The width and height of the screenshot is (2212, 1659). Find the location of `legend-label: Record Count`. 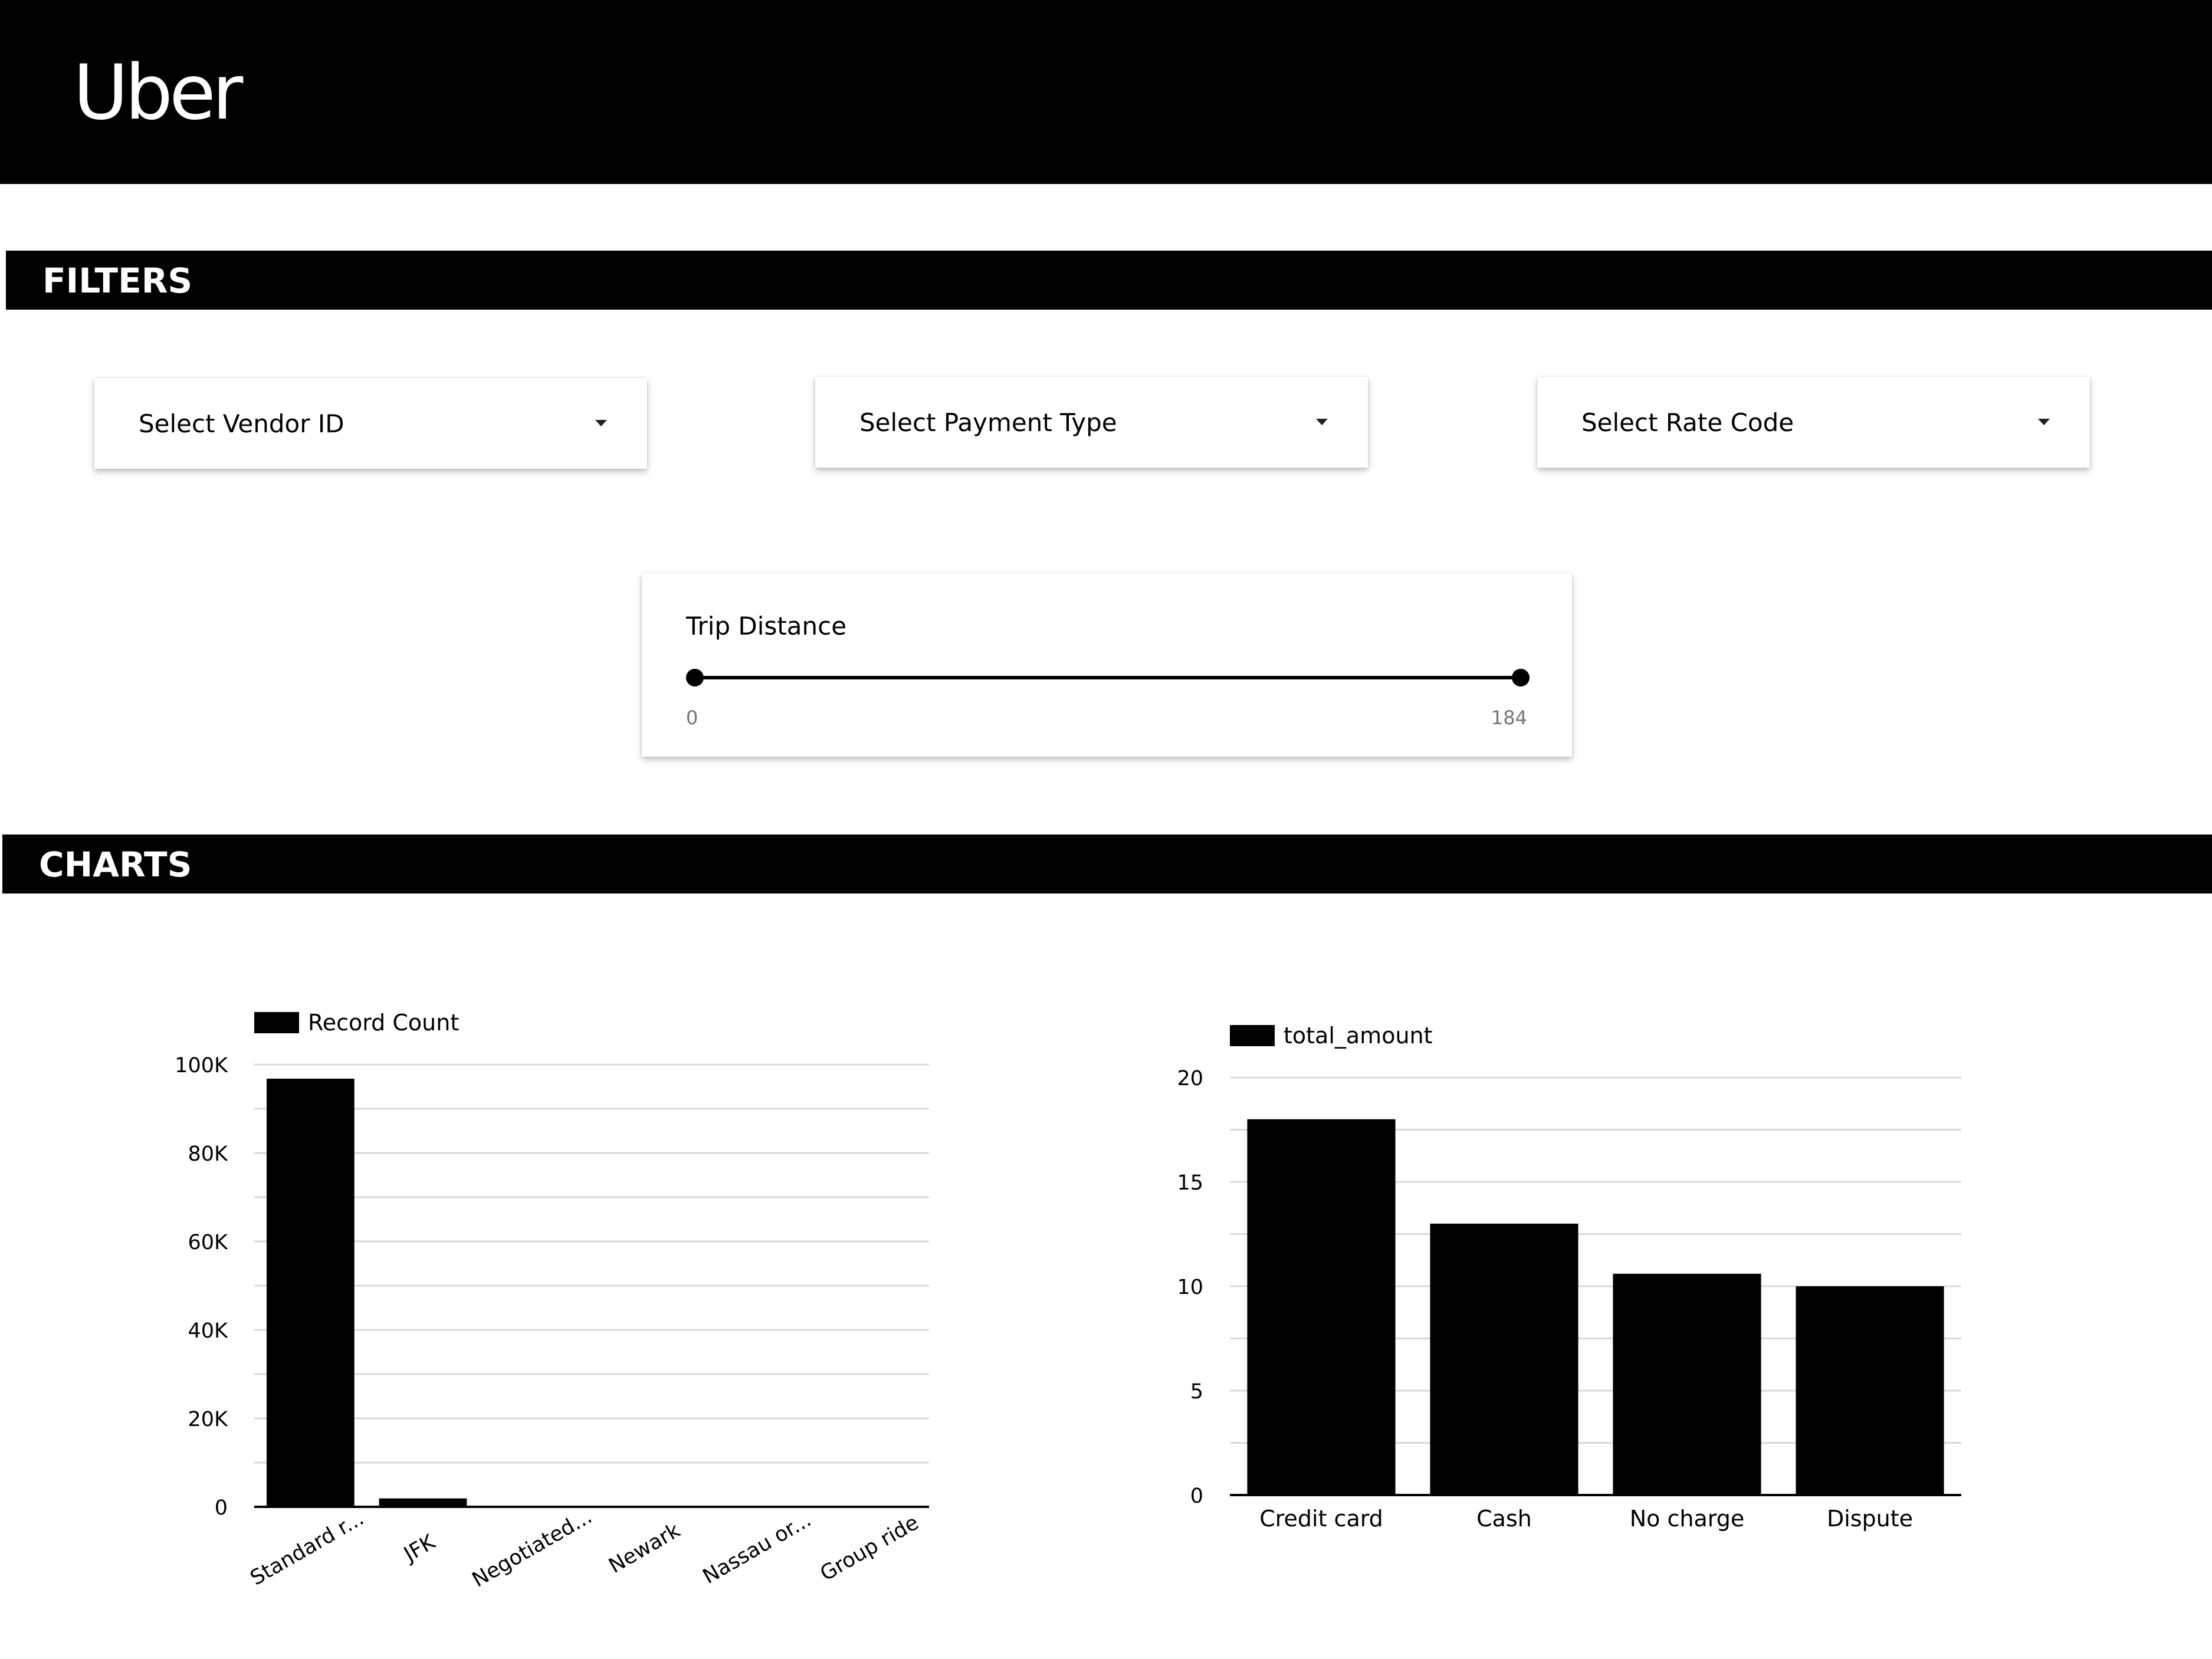

legend-label: Record Count is located at coordinates (383, 1023).